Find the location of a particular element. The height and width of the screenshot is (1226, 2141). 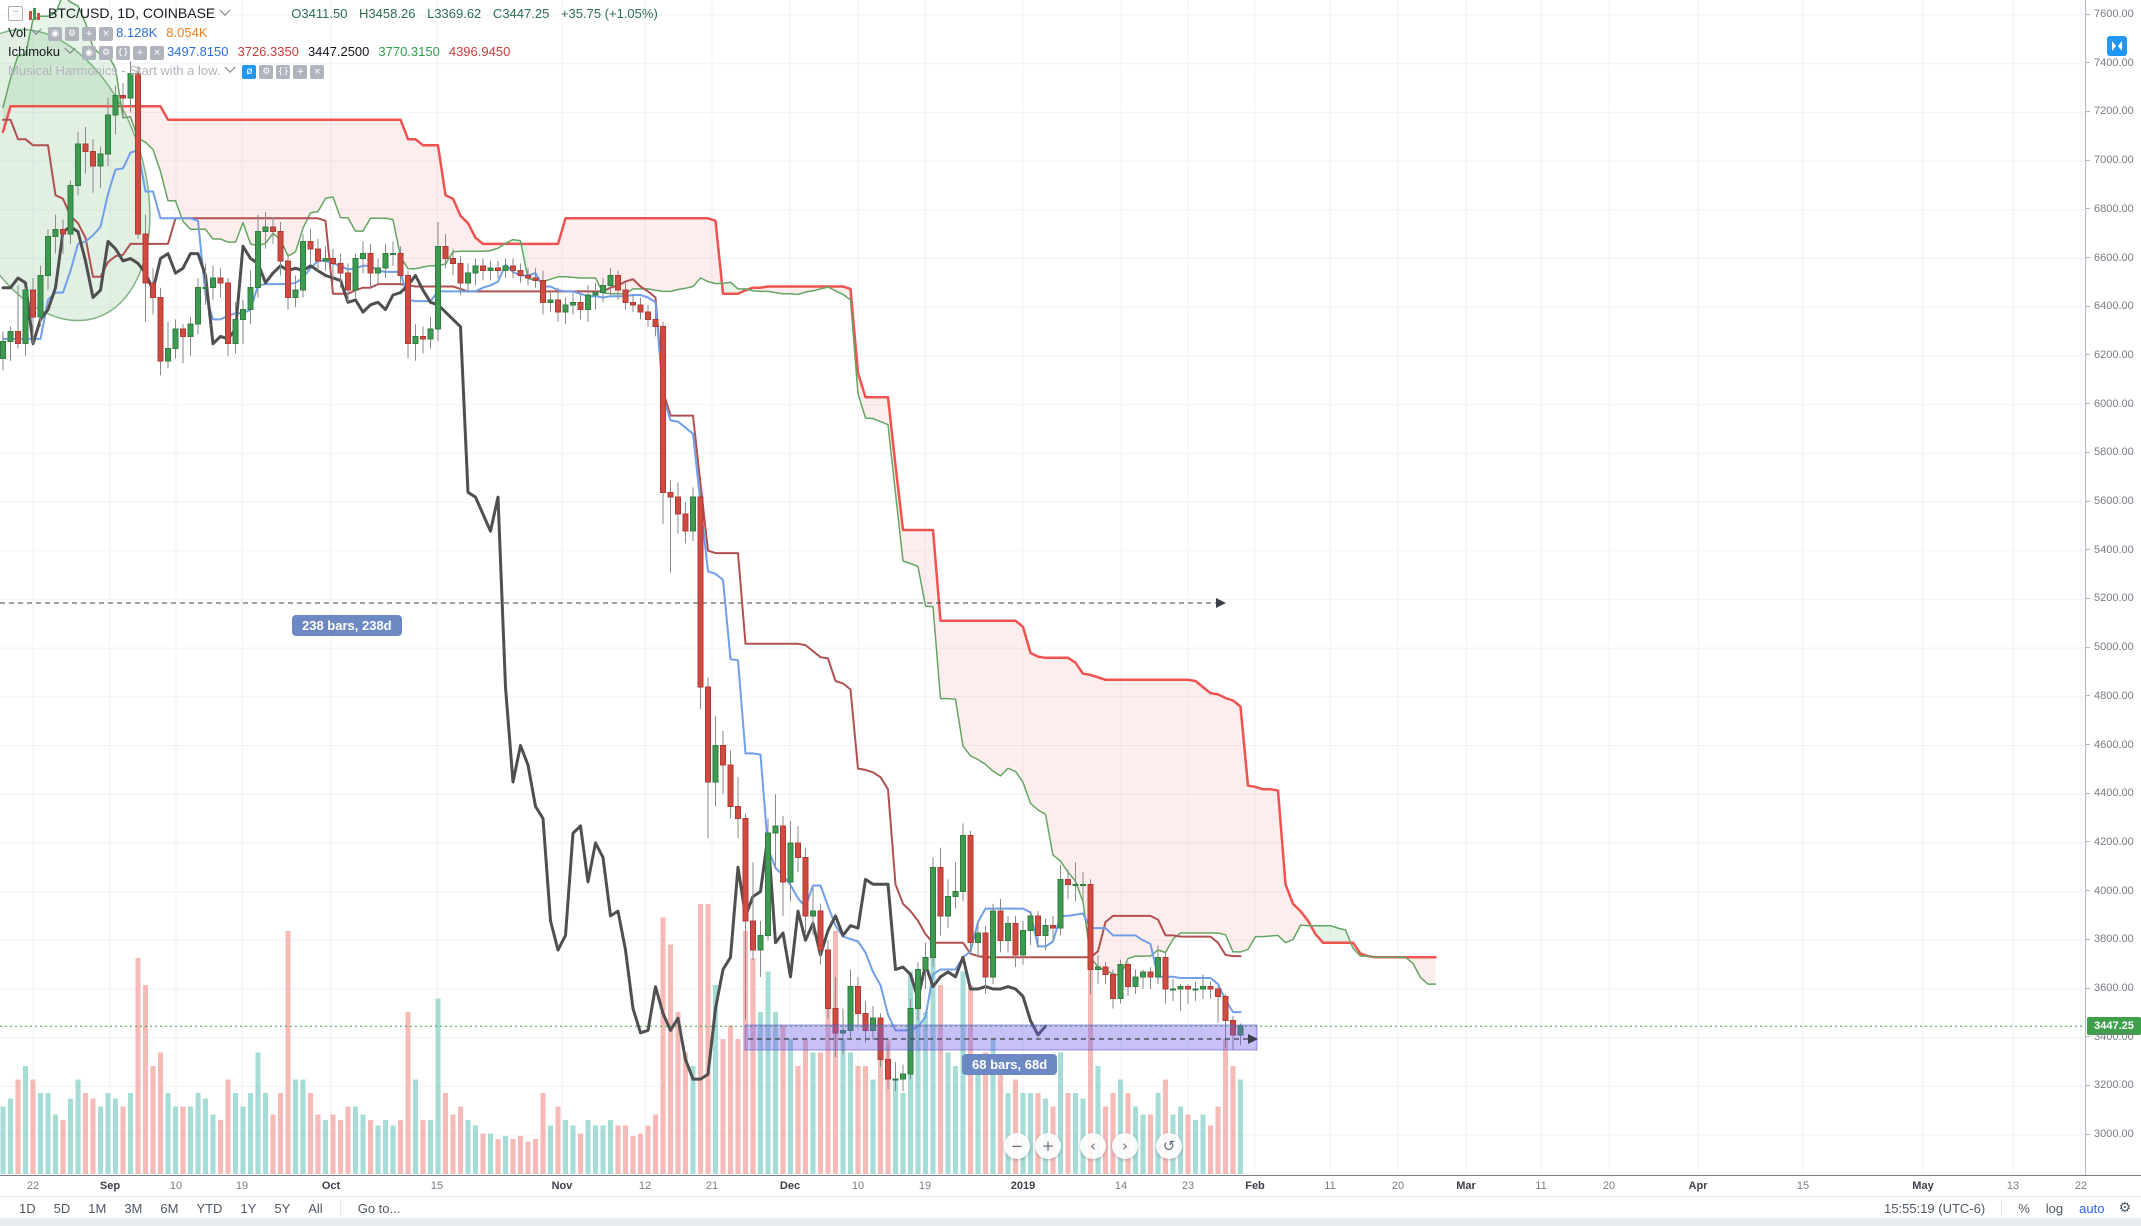

time-tick-Nov: Nov is located at coordinates (562, 1186).